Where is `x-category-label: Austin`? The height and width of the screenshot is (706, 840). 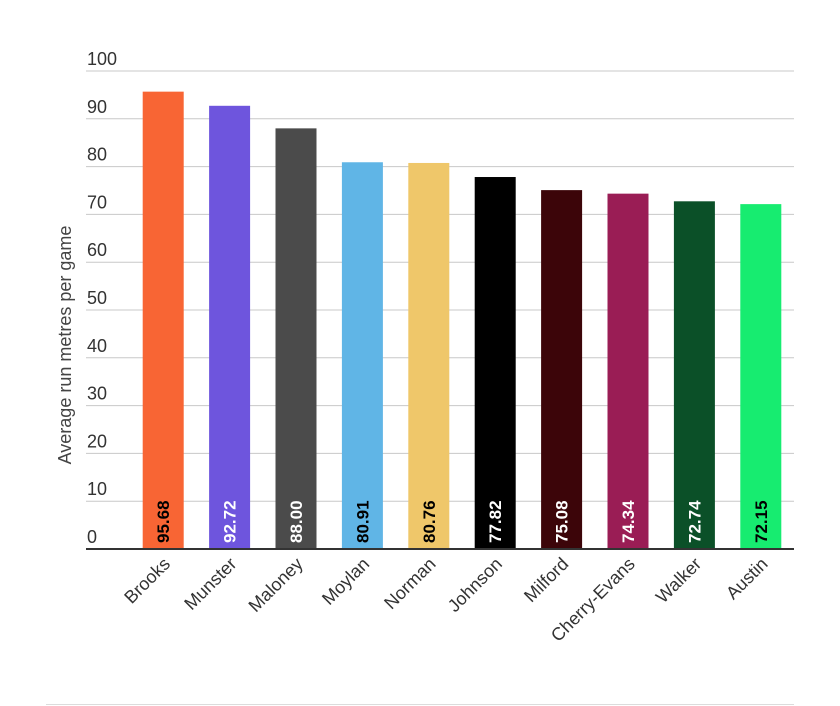
x-category-label: Austin is located at coordinates (747, 579).